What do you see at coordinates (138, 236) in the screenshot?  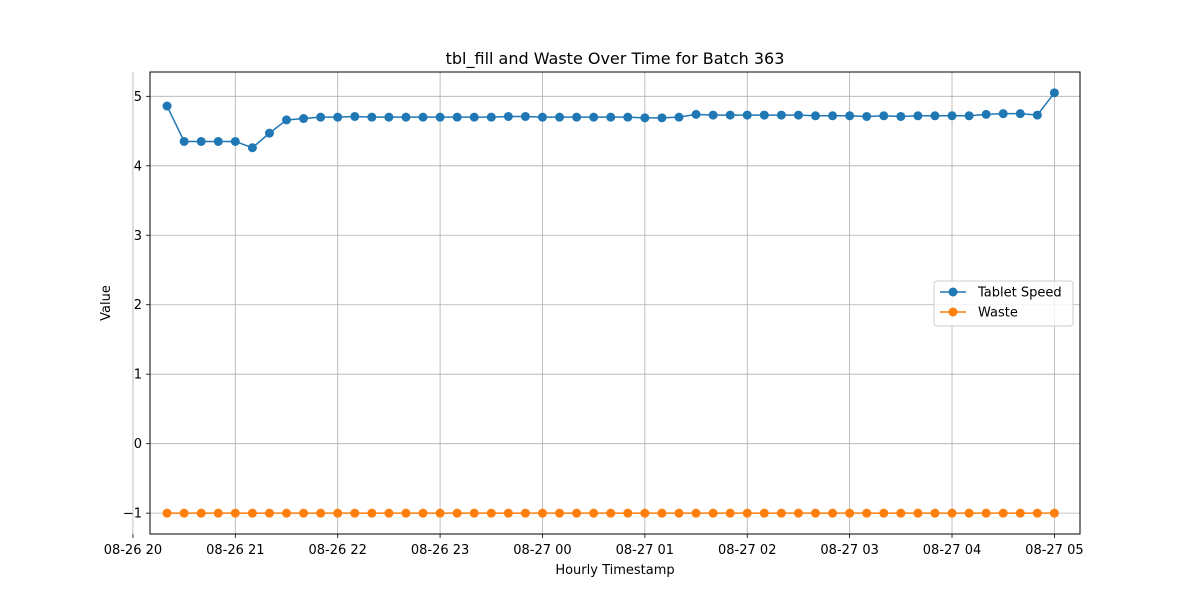 I see `y-tick-label: 3` at bounding box center [138, 236].